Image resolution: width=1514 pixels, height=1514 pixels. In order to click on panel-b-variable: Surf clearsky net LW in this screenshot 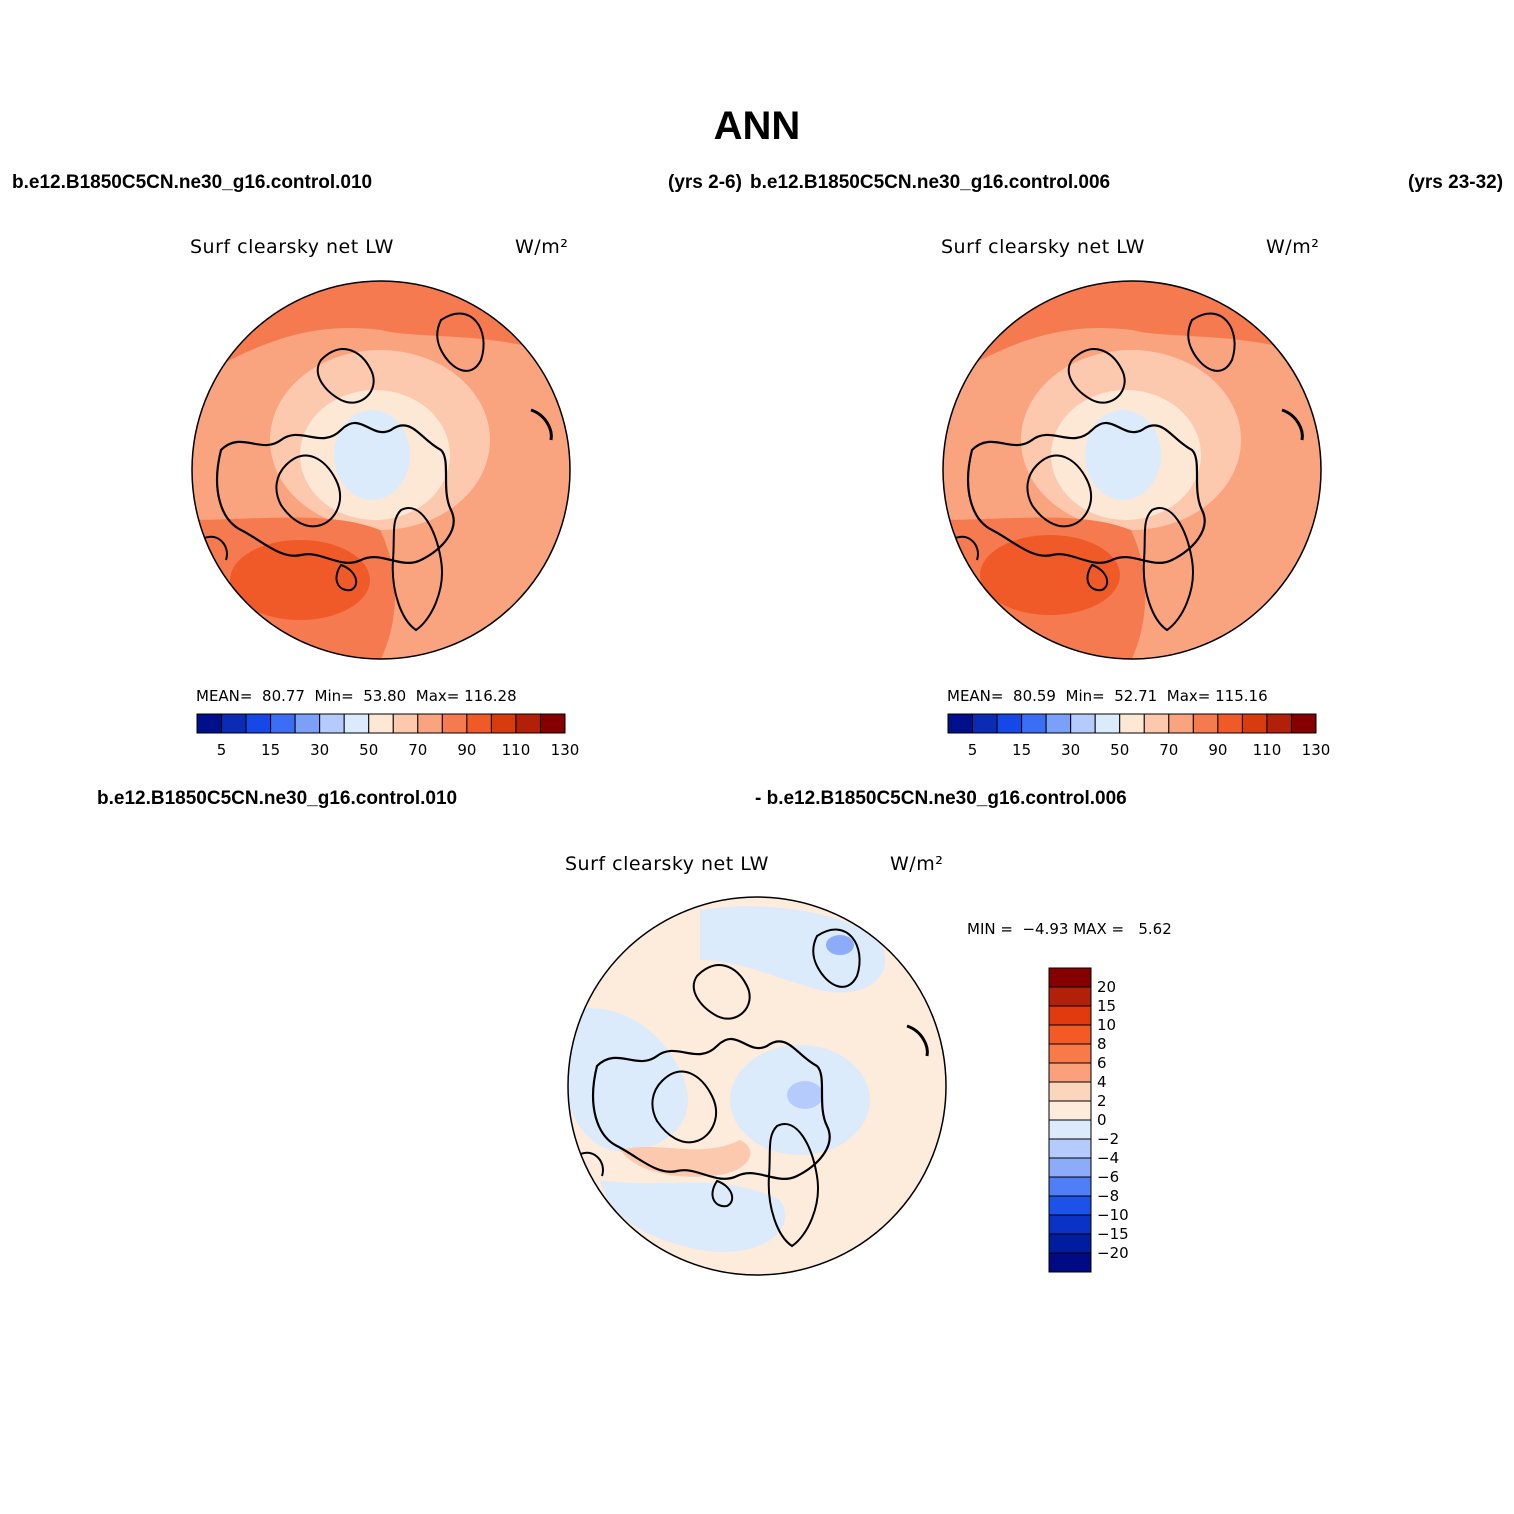, I will do `click(1043, 247)`.